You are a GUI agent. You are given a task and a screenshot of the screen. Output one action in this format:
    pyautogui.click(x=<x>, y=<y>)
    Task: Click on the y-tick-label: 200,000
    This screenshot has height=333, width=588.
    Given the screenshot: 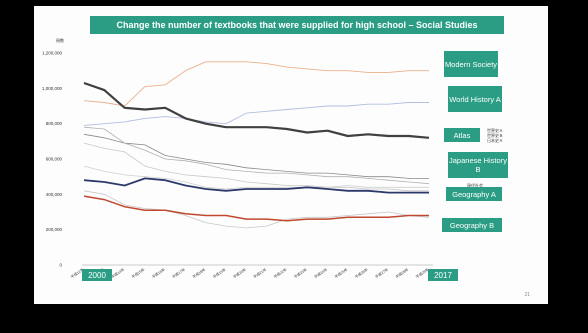 What is the action you would take?
    pyautogui.click(x=54, y=229)
    